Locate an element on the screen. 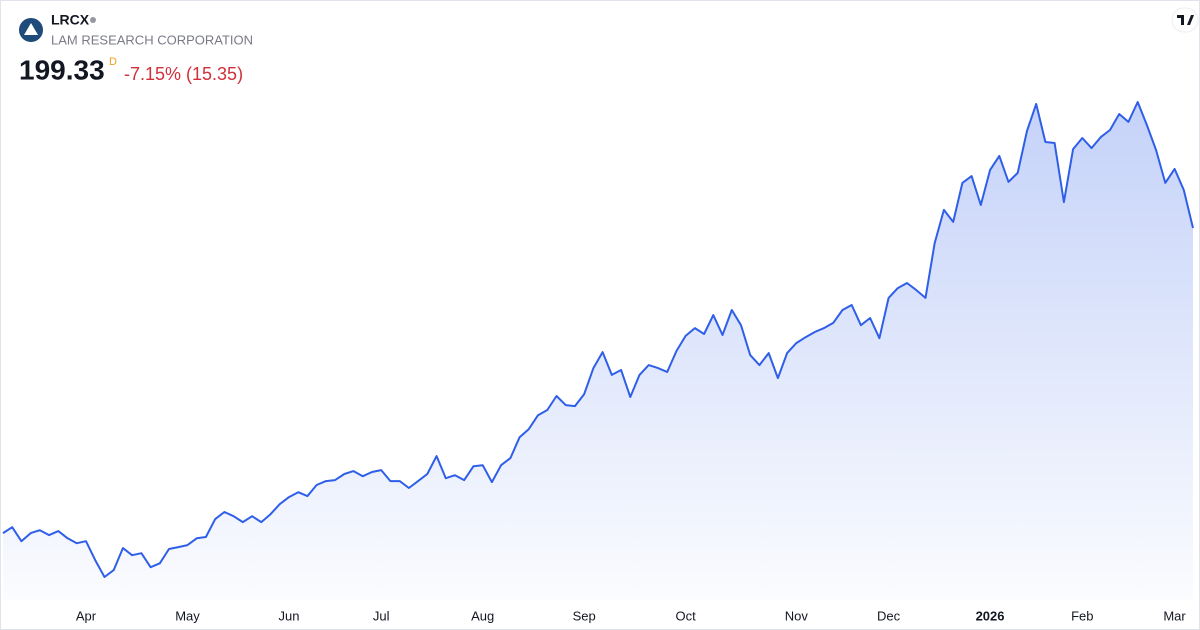 The height and width of the screenshot is (630, 1200). x-tick-label: Mar is located at coordinates (1174, 615).